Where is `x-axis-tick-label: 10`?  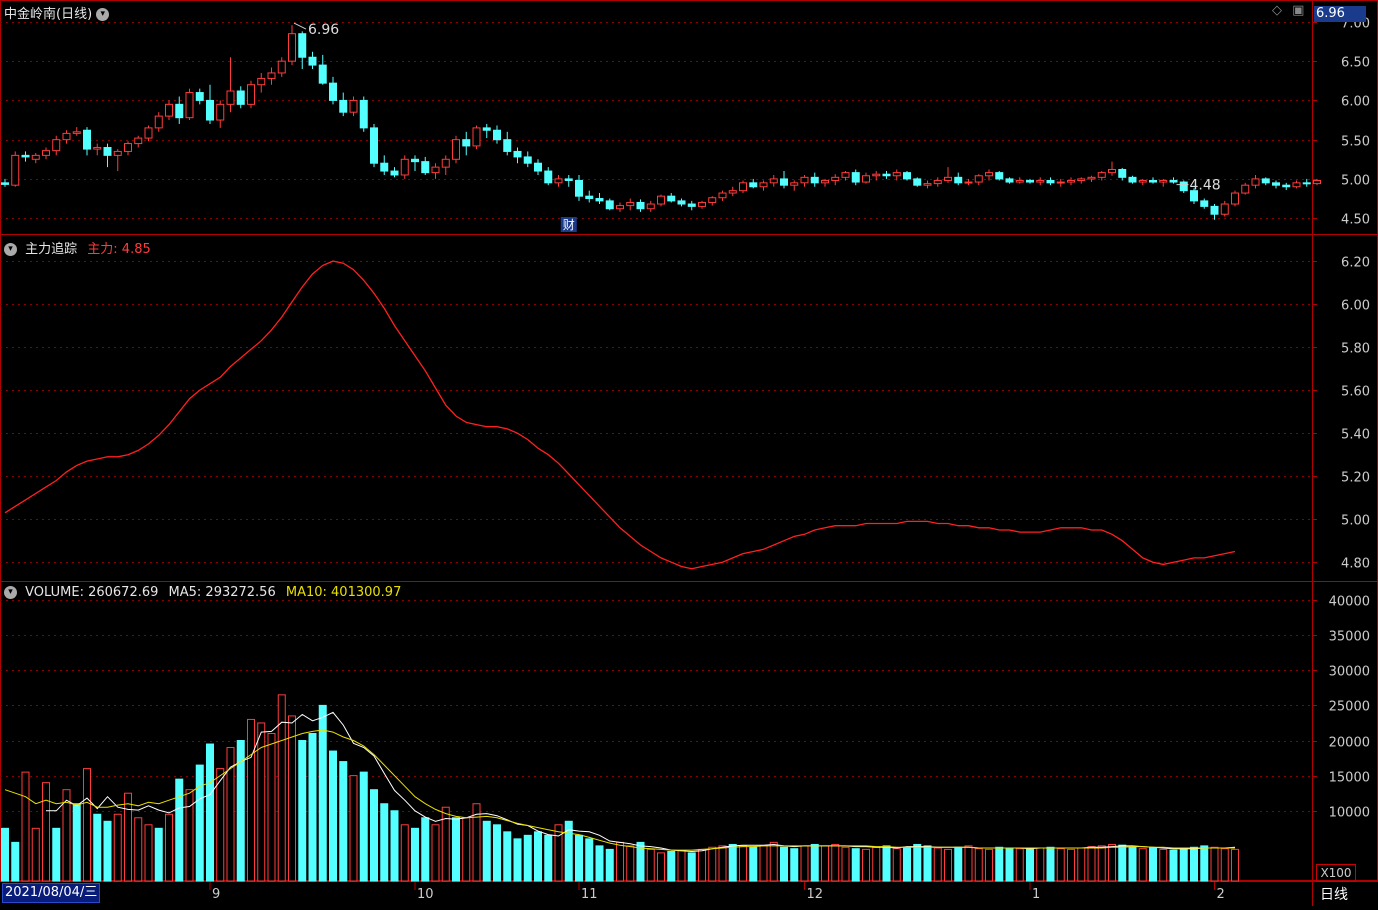 x-axis-tick-label: 10 is located at coordinates (425, 894).